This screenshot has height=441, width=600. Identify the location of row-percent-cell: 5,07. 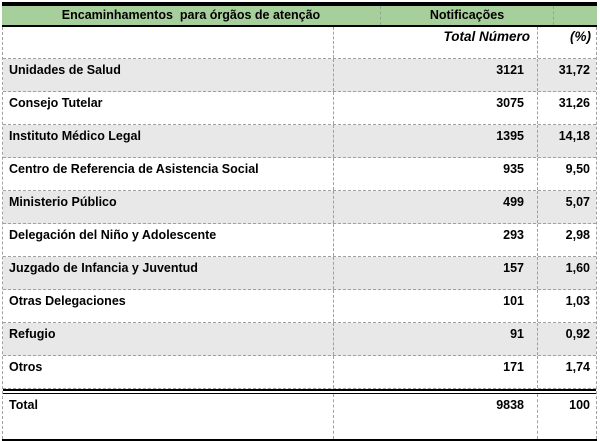
(577, 202).